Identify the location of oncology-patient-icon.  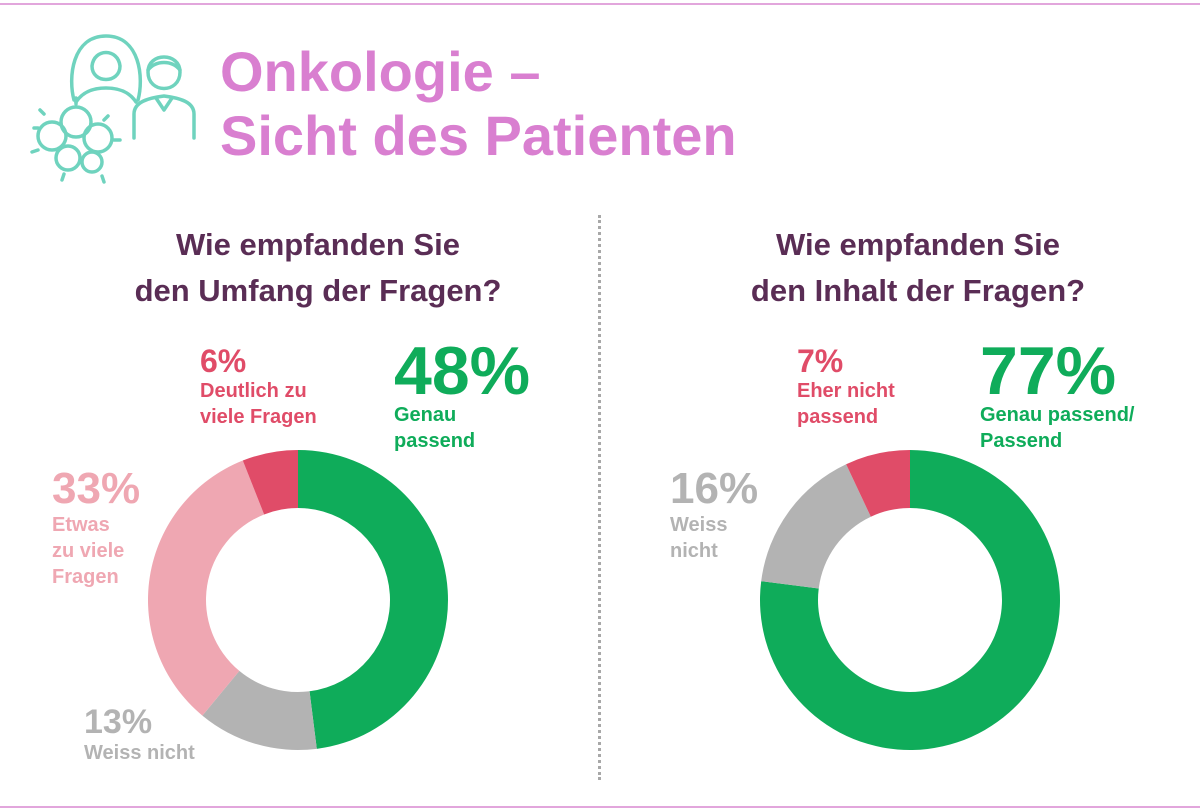
(113, 109).